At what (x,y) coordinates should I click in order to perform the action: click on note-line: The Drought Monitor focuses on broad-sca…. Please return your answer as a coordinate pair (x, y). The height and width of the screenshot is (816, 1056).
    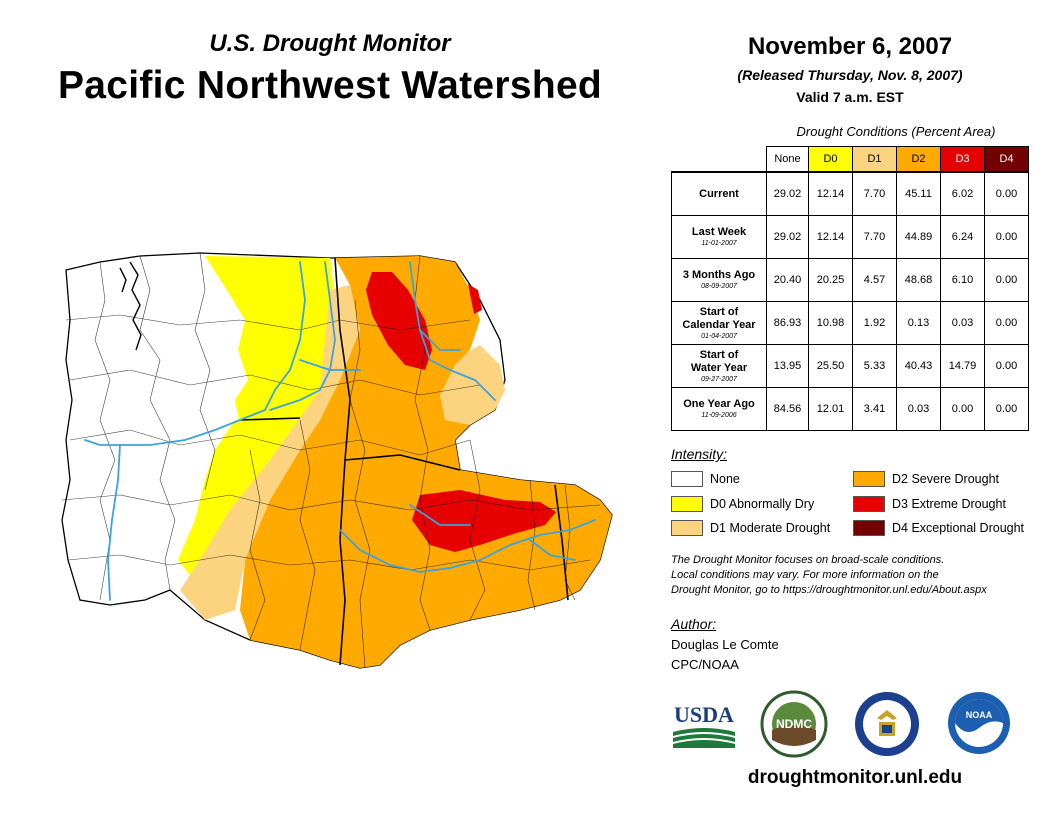
    Looking at the image, I should click on (808, 560).